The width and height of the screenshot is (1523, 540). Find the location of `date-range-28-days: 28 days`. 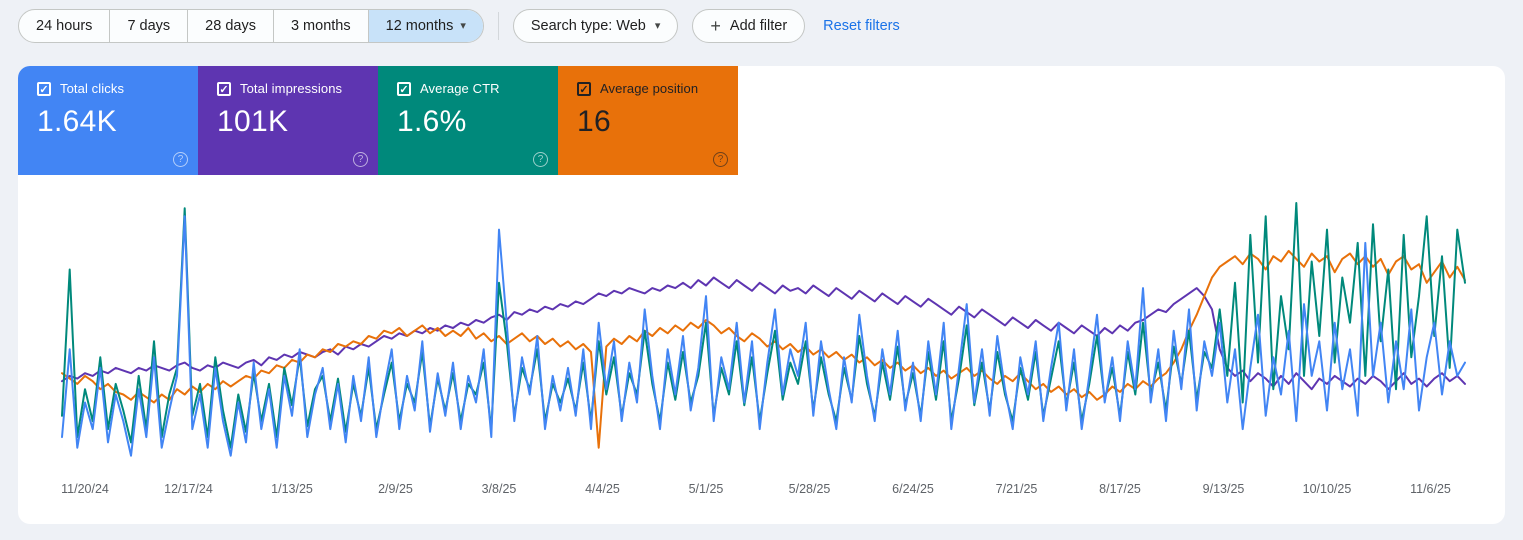

date-range-28-days: 28 days is located at coordinates (231, 26).